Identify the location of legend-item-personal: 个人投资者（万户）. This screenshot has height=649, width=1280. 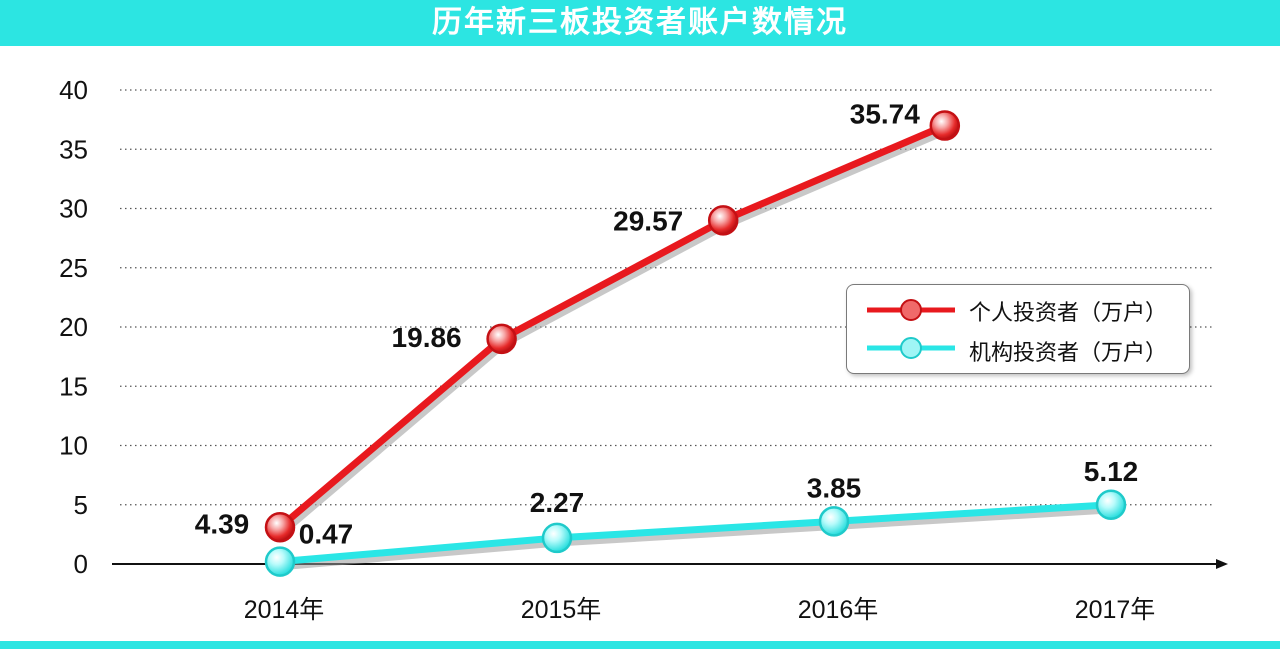
(1018, 309).